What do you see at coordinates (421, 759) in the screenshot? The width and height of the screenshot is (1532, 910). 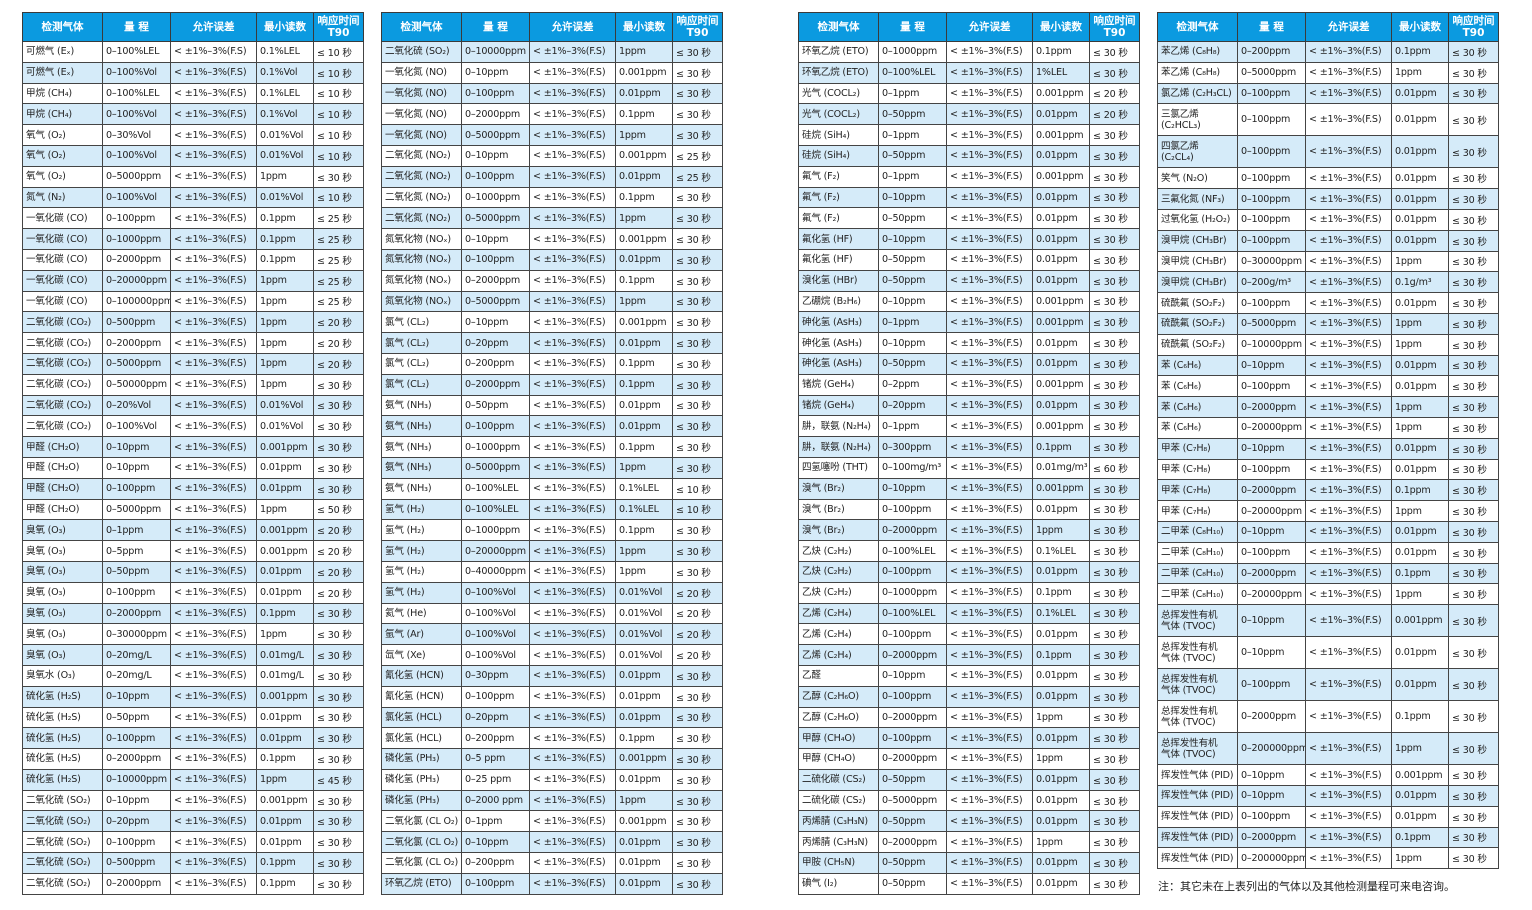 I see `gas-cell: 磷化氢 (PH₃)` at bounding box center [421, 759].